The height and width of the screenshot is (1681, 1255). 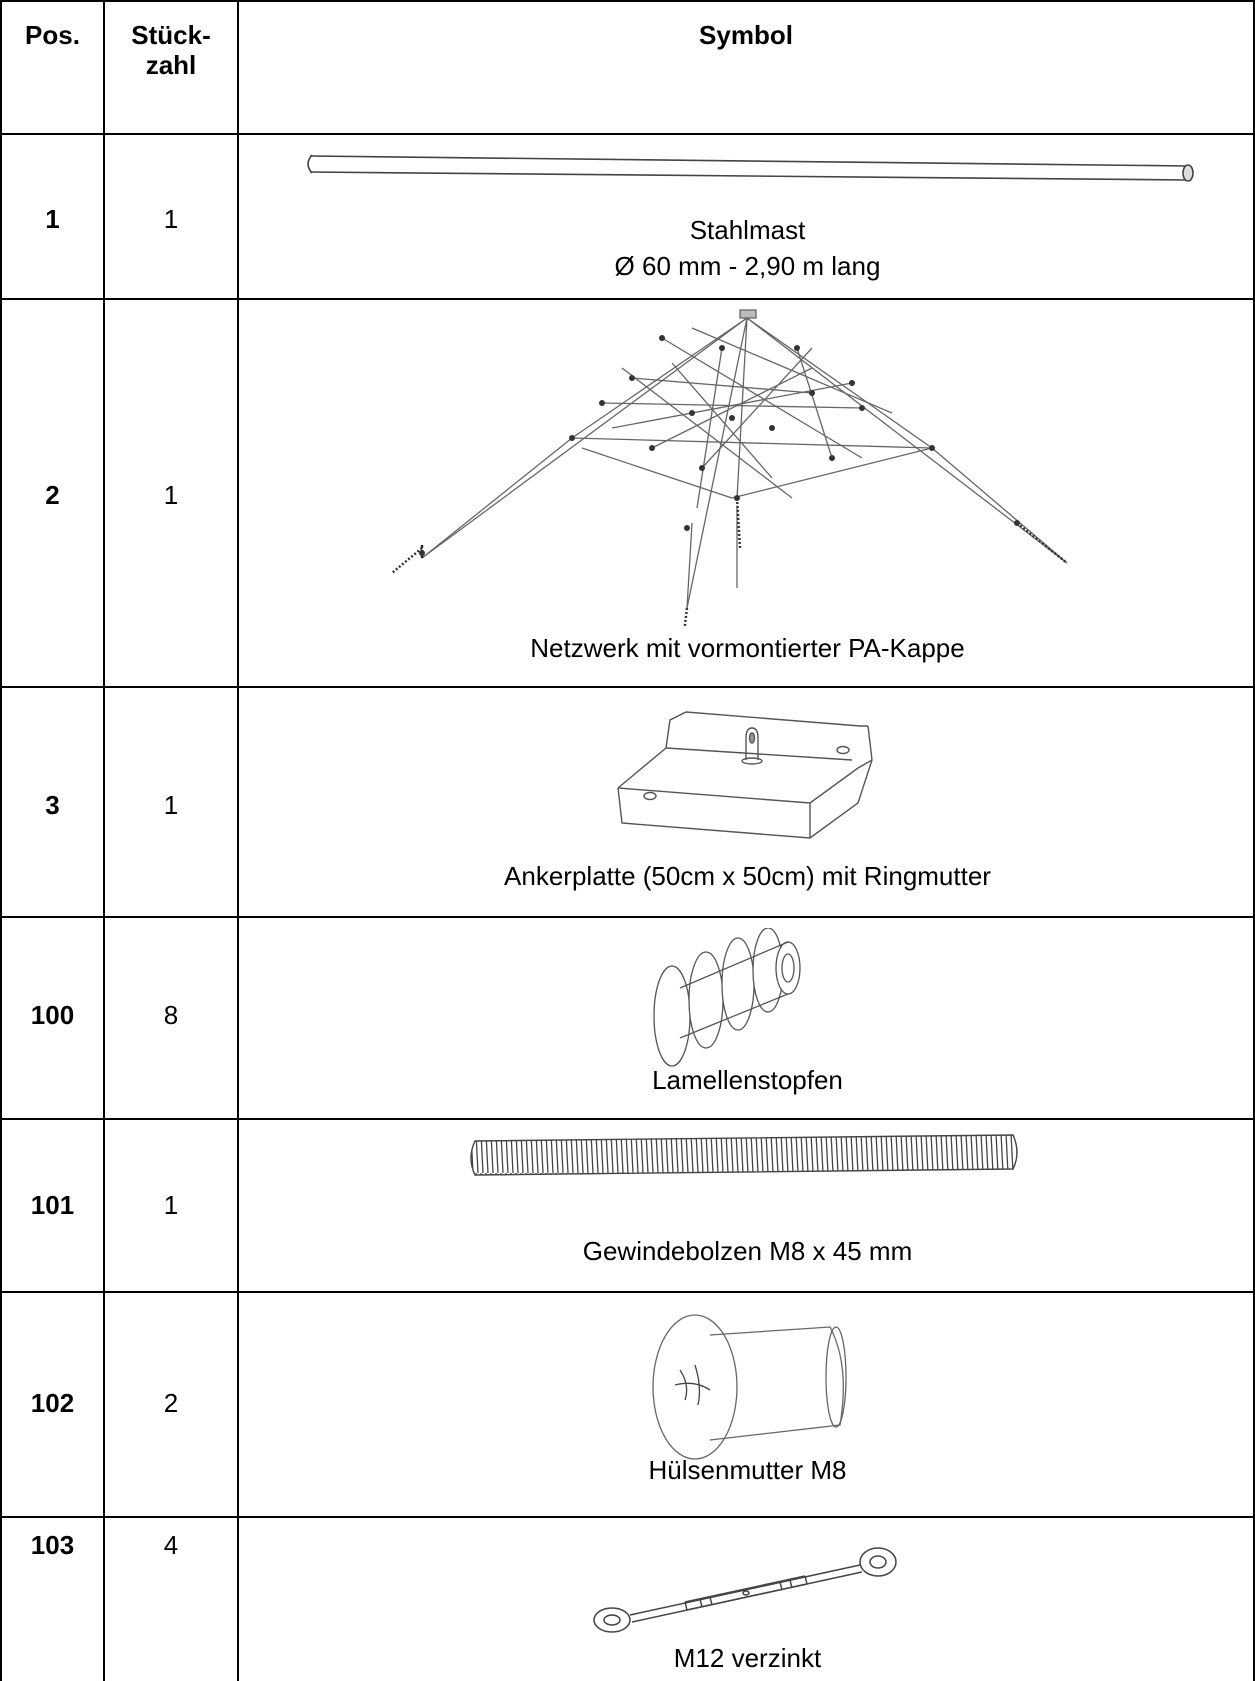 What do you see at coordinates (52, 1545) in the screenshot?
I see `pos-cell: 103` at bounding box center [52, 1545].